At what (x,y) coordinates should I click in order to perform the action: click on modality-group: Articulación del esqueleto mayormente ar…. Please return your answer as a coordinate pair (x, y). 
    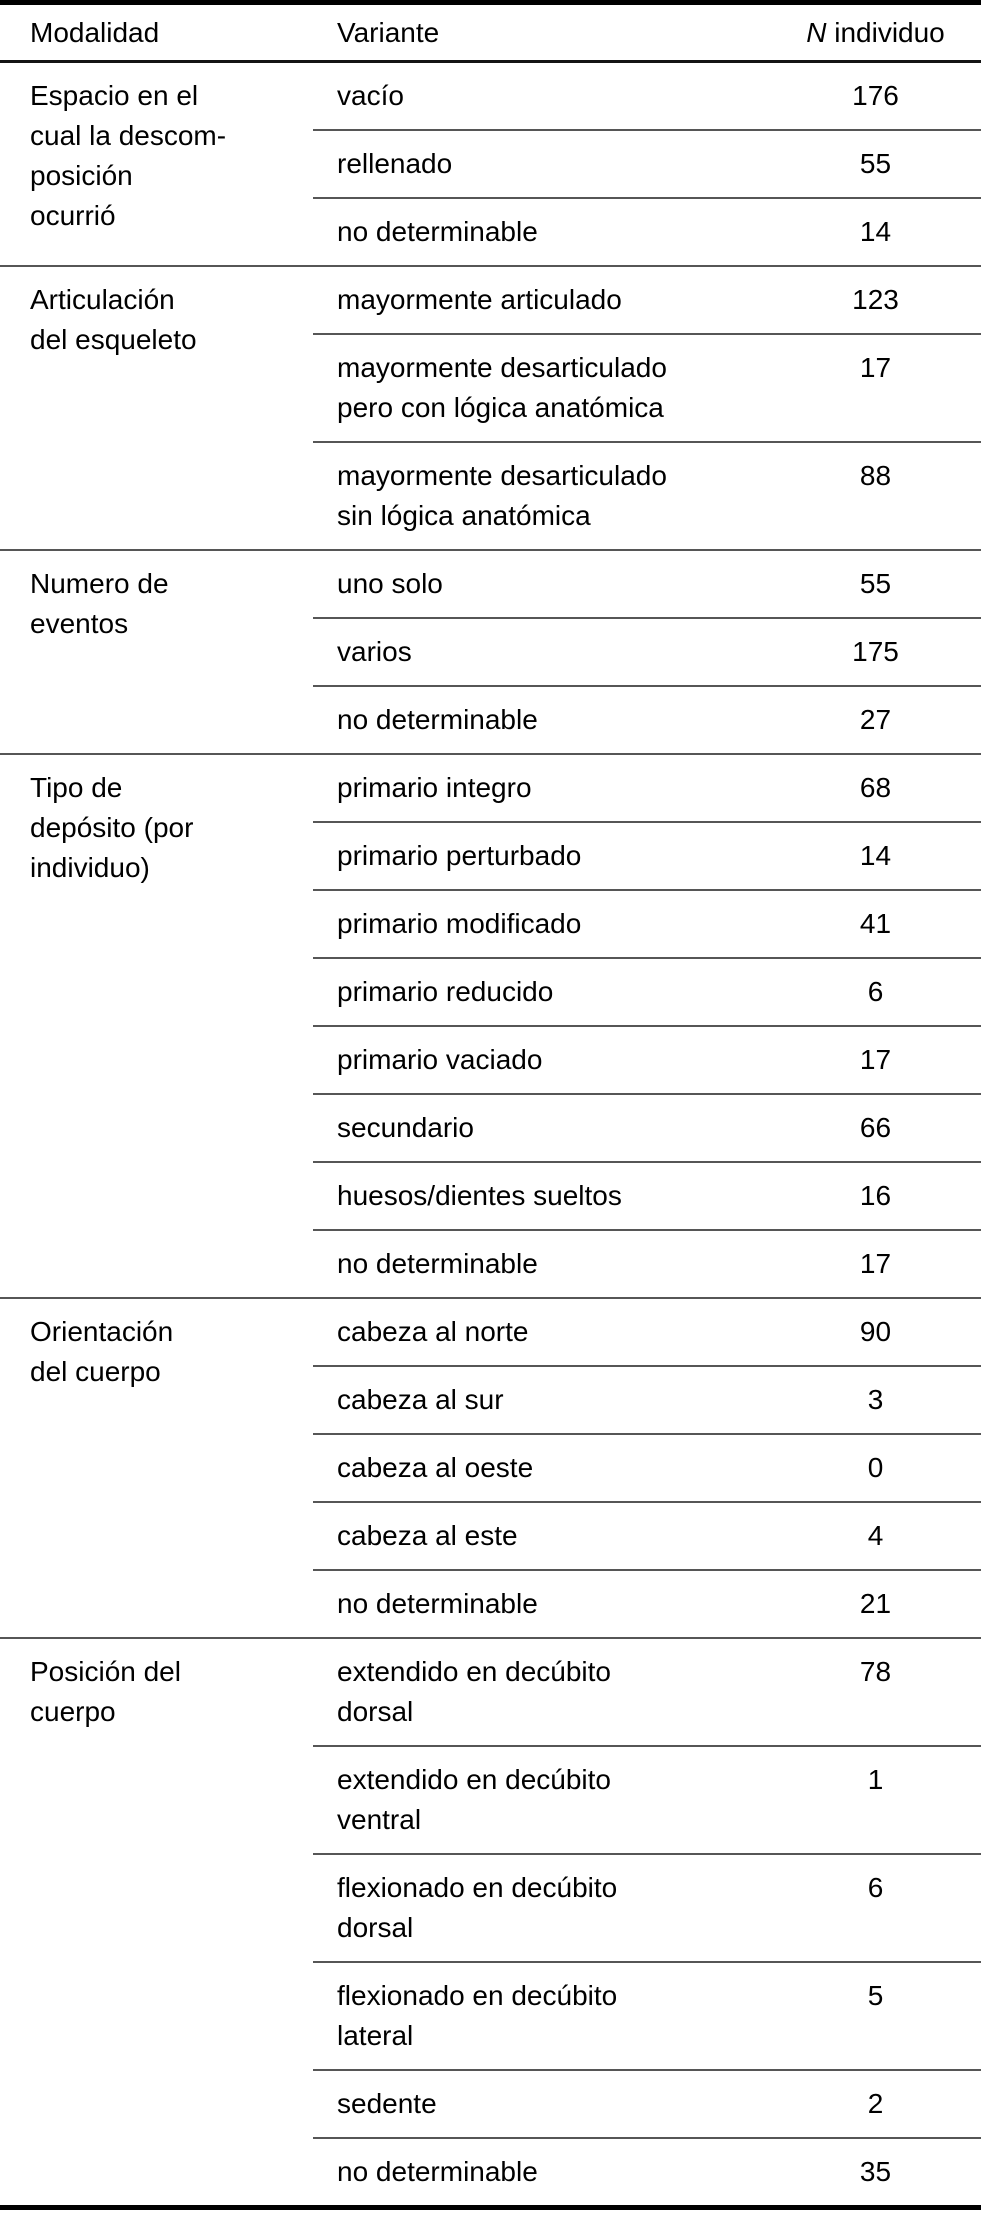
    Looking at the image, I should click on (490, 409).